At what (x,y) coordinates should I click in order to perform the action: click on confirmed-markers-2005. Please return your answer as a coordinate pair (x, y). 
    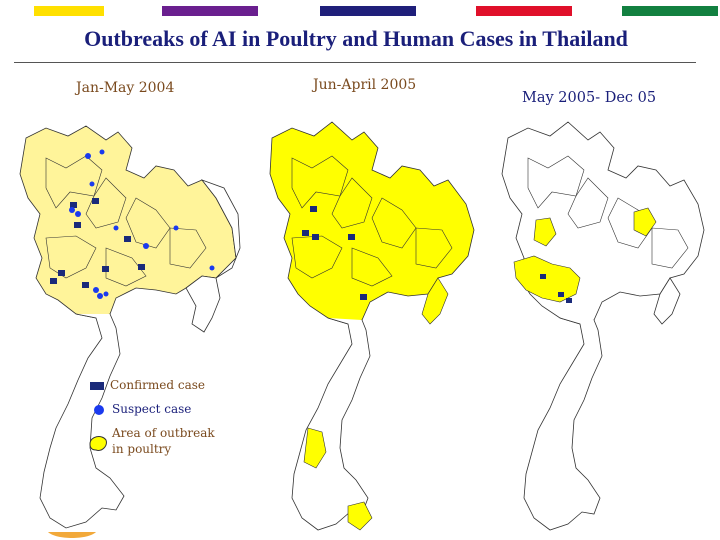
    Looking at the image, I should click on (334, 253).